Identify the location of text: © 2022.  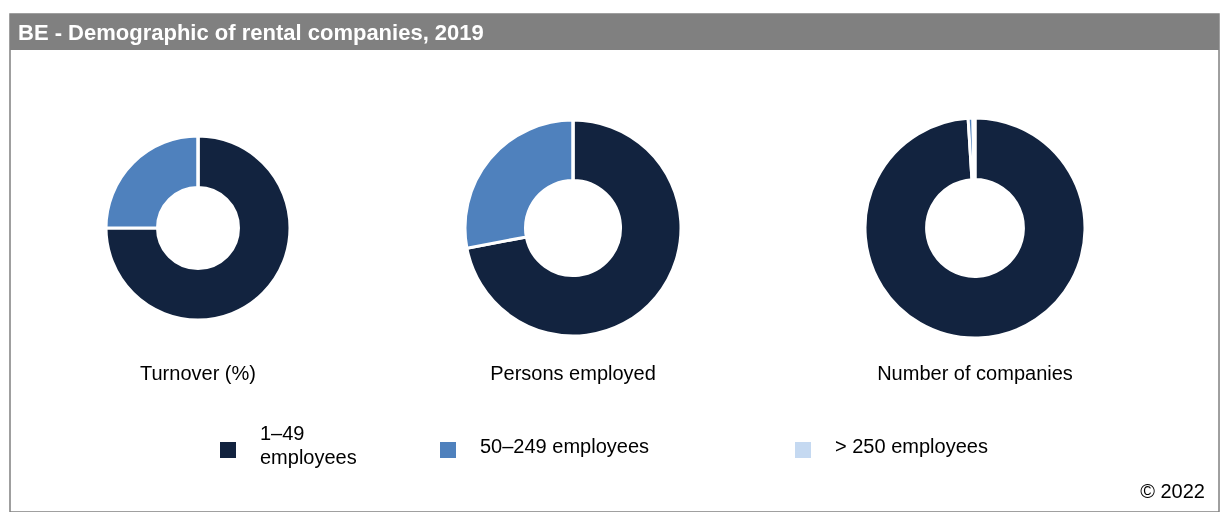
(1172, 491).